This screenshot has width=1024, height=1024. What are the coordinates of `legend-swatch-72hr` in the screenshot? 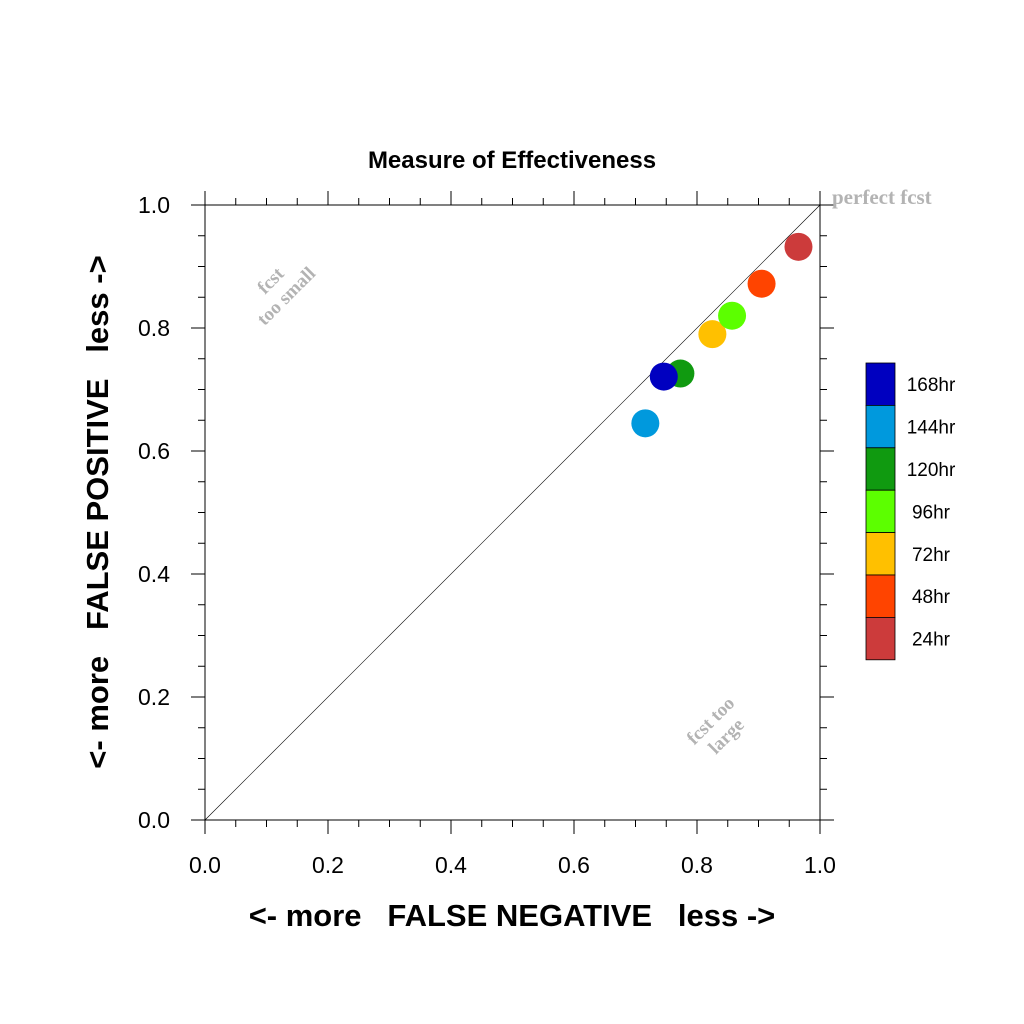 It's located at (880, 554).